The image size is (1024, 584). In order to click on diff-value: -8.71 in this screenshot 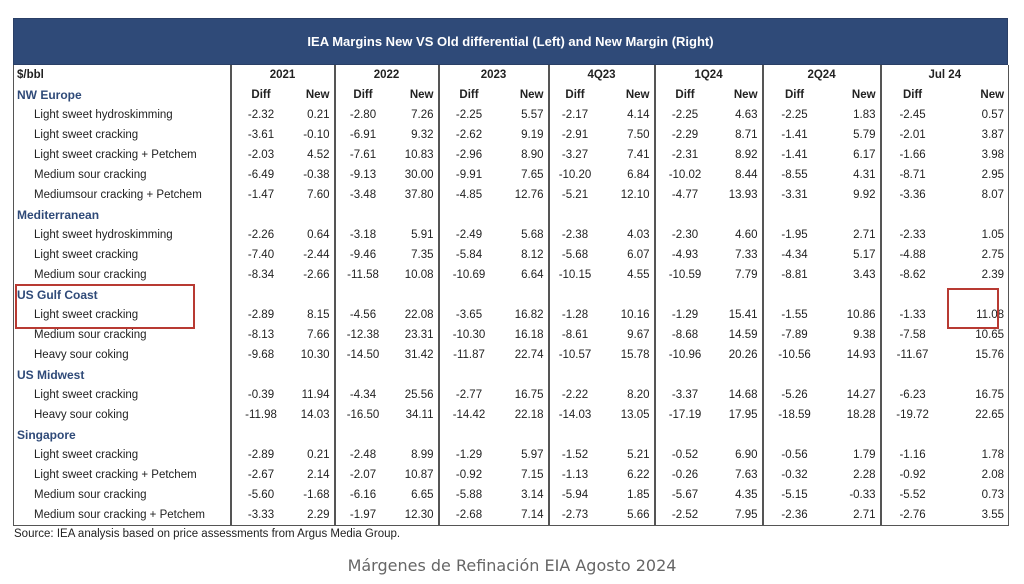, I will do `click(911, 175)`.